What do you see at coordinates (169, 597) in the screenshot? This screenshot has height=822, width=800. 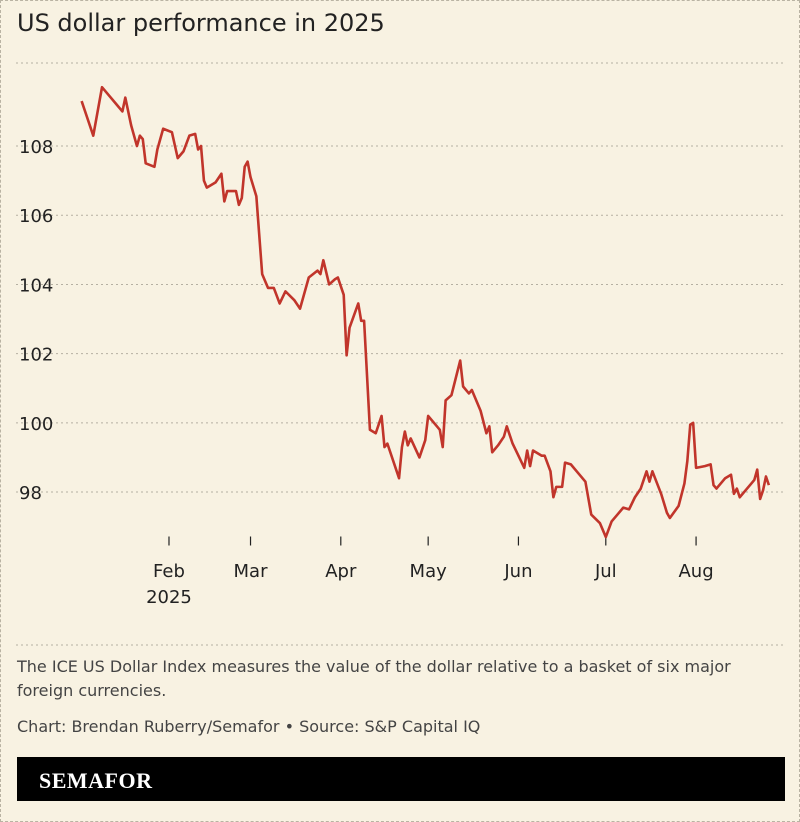 I see `x-tick-year: 2025` at bounding box center [169, 597].